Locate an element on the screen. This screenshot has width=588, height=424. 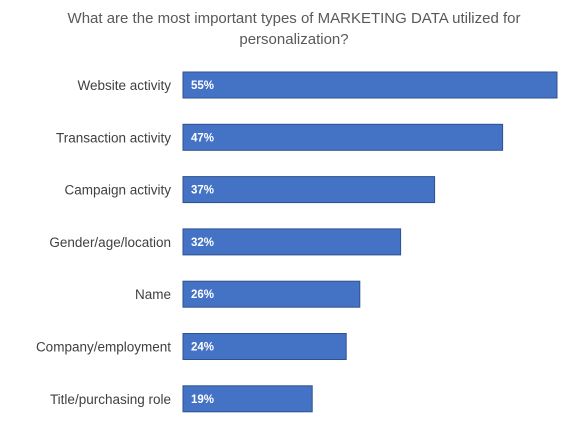
category-label-website-activity: Website activity is located at coordinates (124, 85).